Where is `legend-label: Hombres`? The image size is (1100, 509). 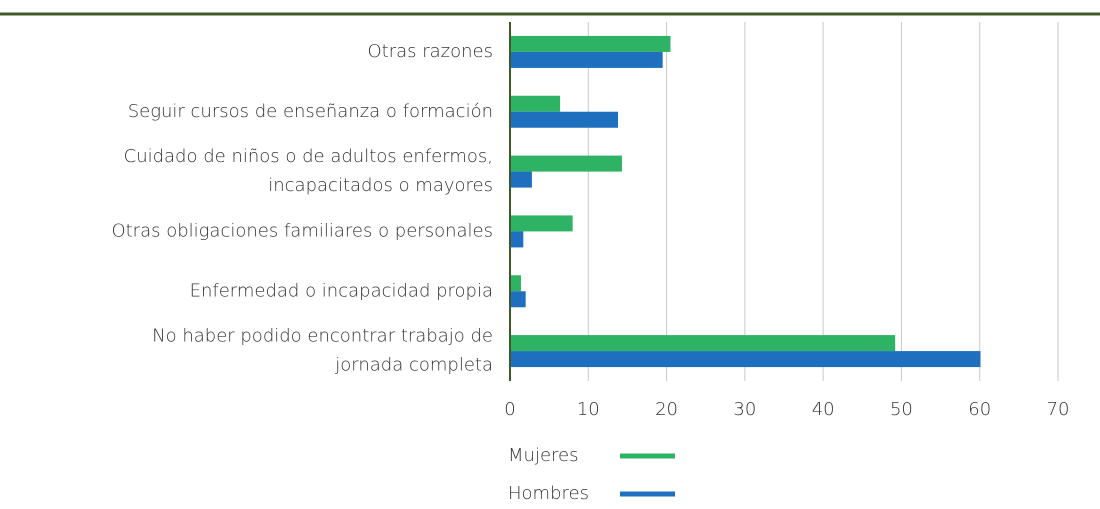 legend-label: Hombres is located at coordinates (548, 493).